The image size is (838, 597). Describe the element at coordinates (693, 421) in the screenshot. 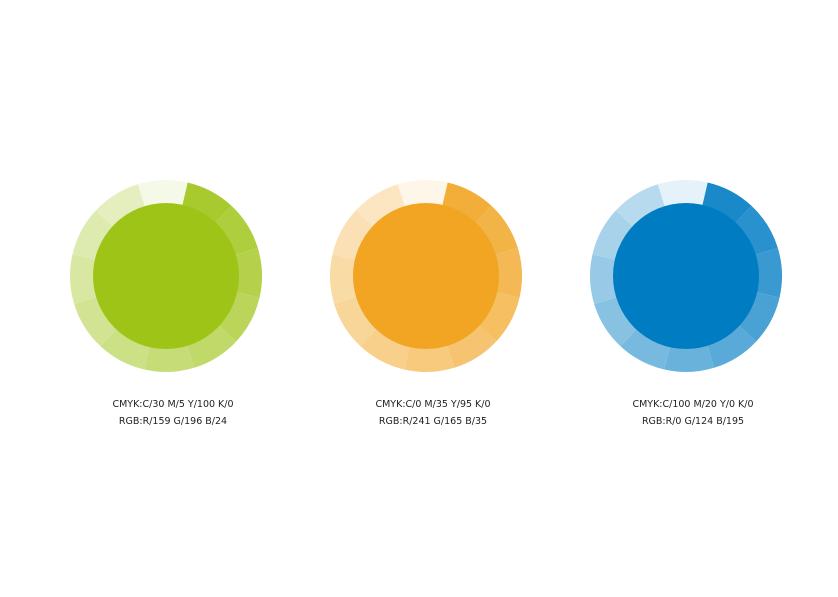

I see `rgb-text: RGB:R/0 G/124 B/195` at that location.